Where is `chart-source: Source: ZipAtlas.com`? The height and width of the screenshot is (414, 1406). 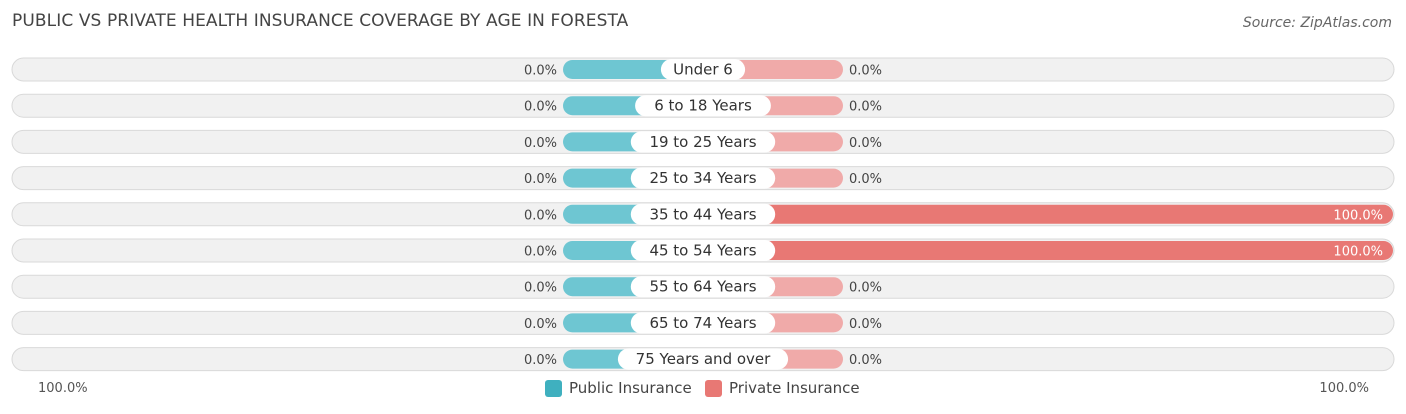
chart-source: Source: ZipAtlas.com is located at coordinates (1317, 23).